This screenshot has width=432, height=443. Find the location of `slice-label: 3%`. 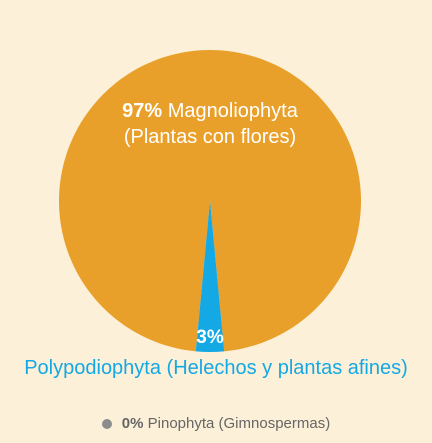

slice-label: 3% is located at coordinates (210, 338).